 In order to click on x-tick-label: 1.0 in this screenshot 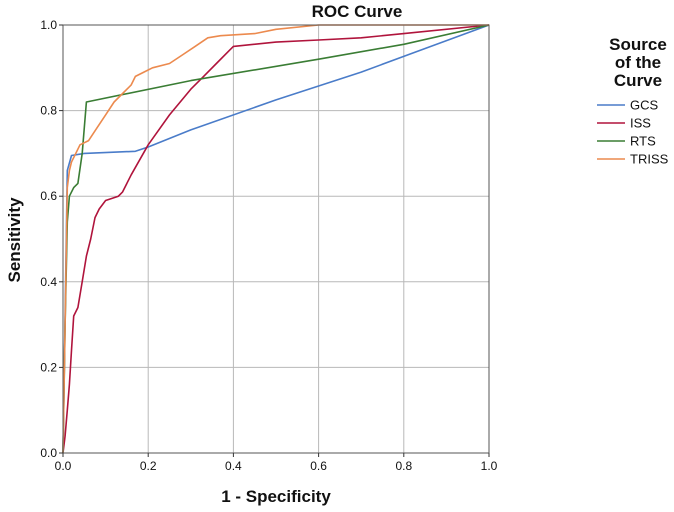, I will do `click(489, 466)`.